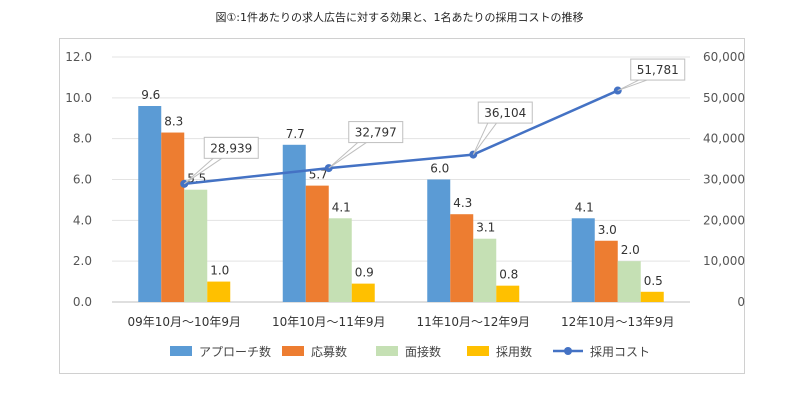 Image resolution: width=799 pixels, height=407 pixels. What do you see at coordinates (82, 180) in the screenshot?
I see `y-left-tick-label: 6.0` at bounding box center [82, 180].